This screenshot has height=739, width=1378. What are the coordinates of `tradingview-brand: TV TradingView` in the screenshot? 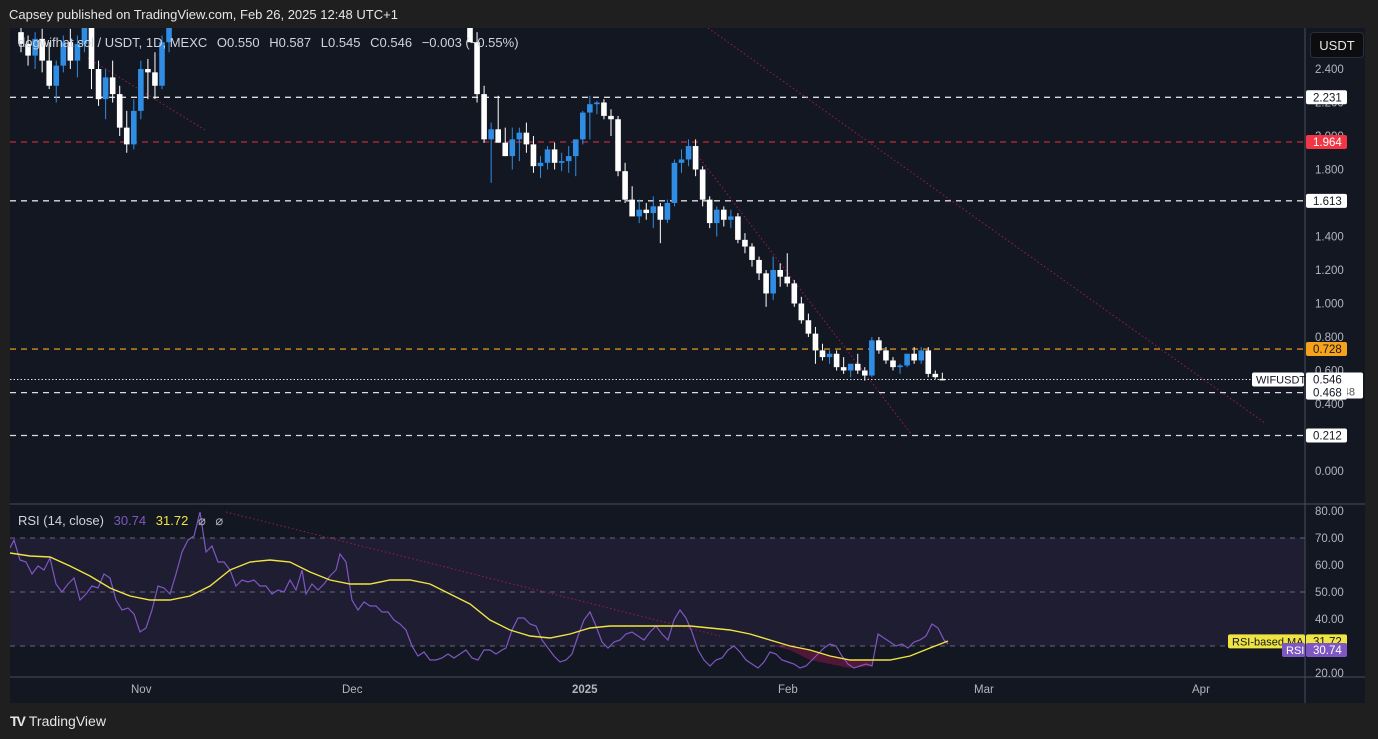 It's located at (58, 721).